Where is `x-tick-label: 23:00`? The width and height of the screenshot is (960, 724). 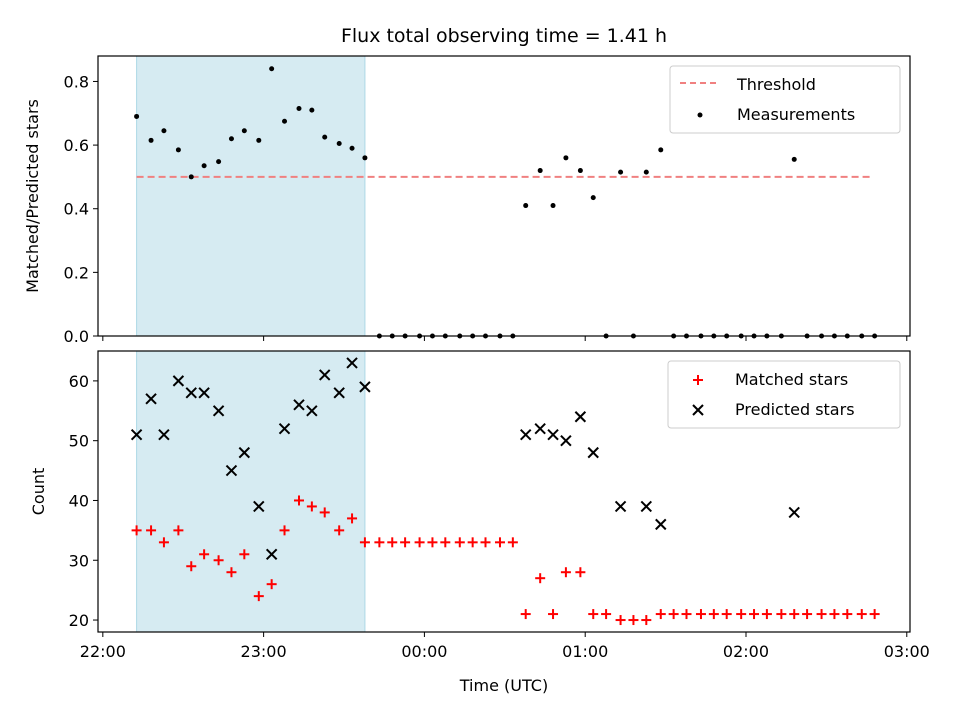
x-tick-label: 23:00 is located at coordinates (264, 651).